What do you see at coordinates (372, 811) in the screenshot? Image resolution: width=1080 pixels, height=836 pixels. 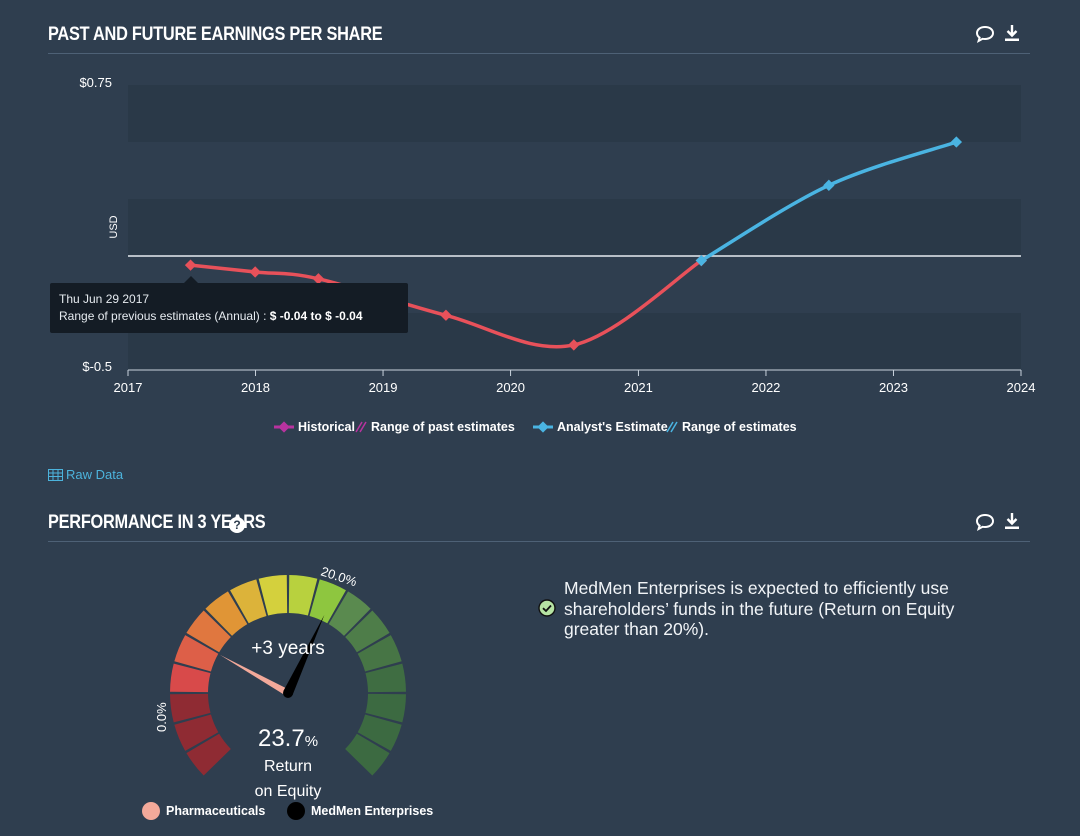 I see `gauge-legend-company-label: MedMen Enterprises` at bounding box center [372, 811].